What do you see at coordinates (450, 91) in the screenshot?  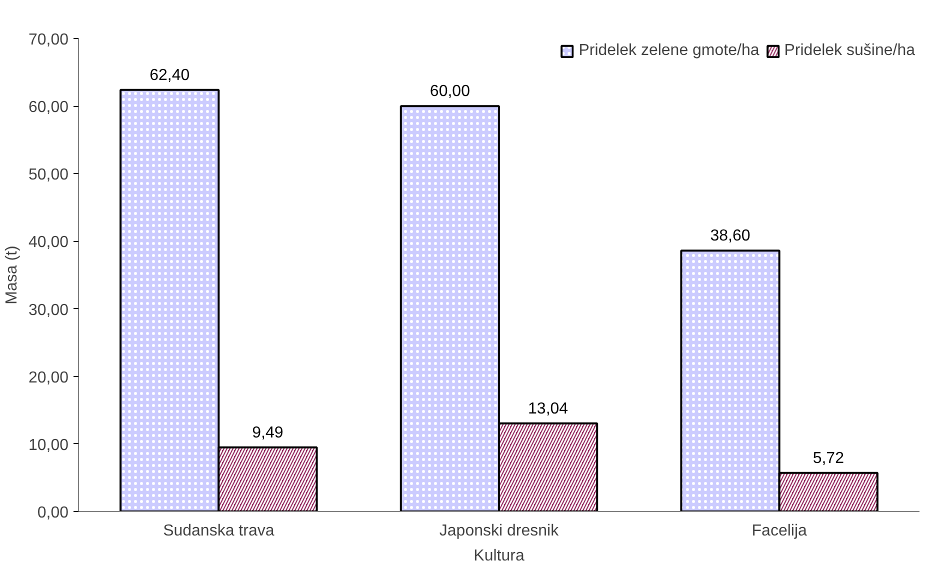 I see `data-label: 60,00` at bounding box center [450, 91].